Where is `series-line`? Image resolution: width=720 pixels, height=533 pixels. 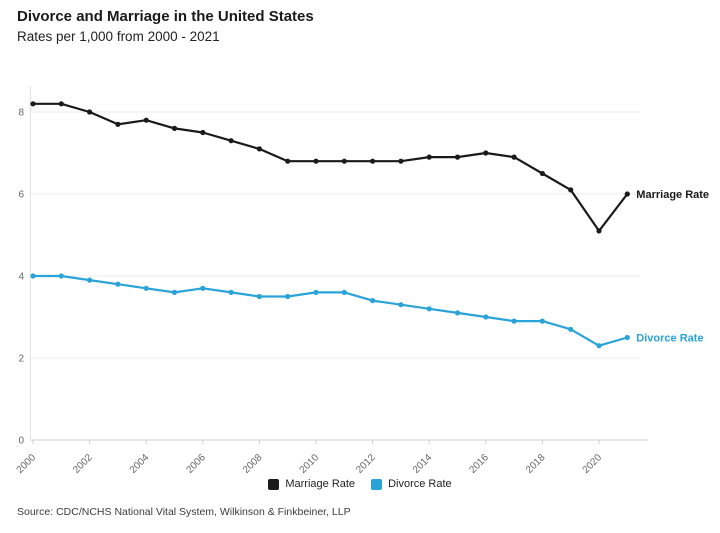 series-line is located at coordinates (330, 310).